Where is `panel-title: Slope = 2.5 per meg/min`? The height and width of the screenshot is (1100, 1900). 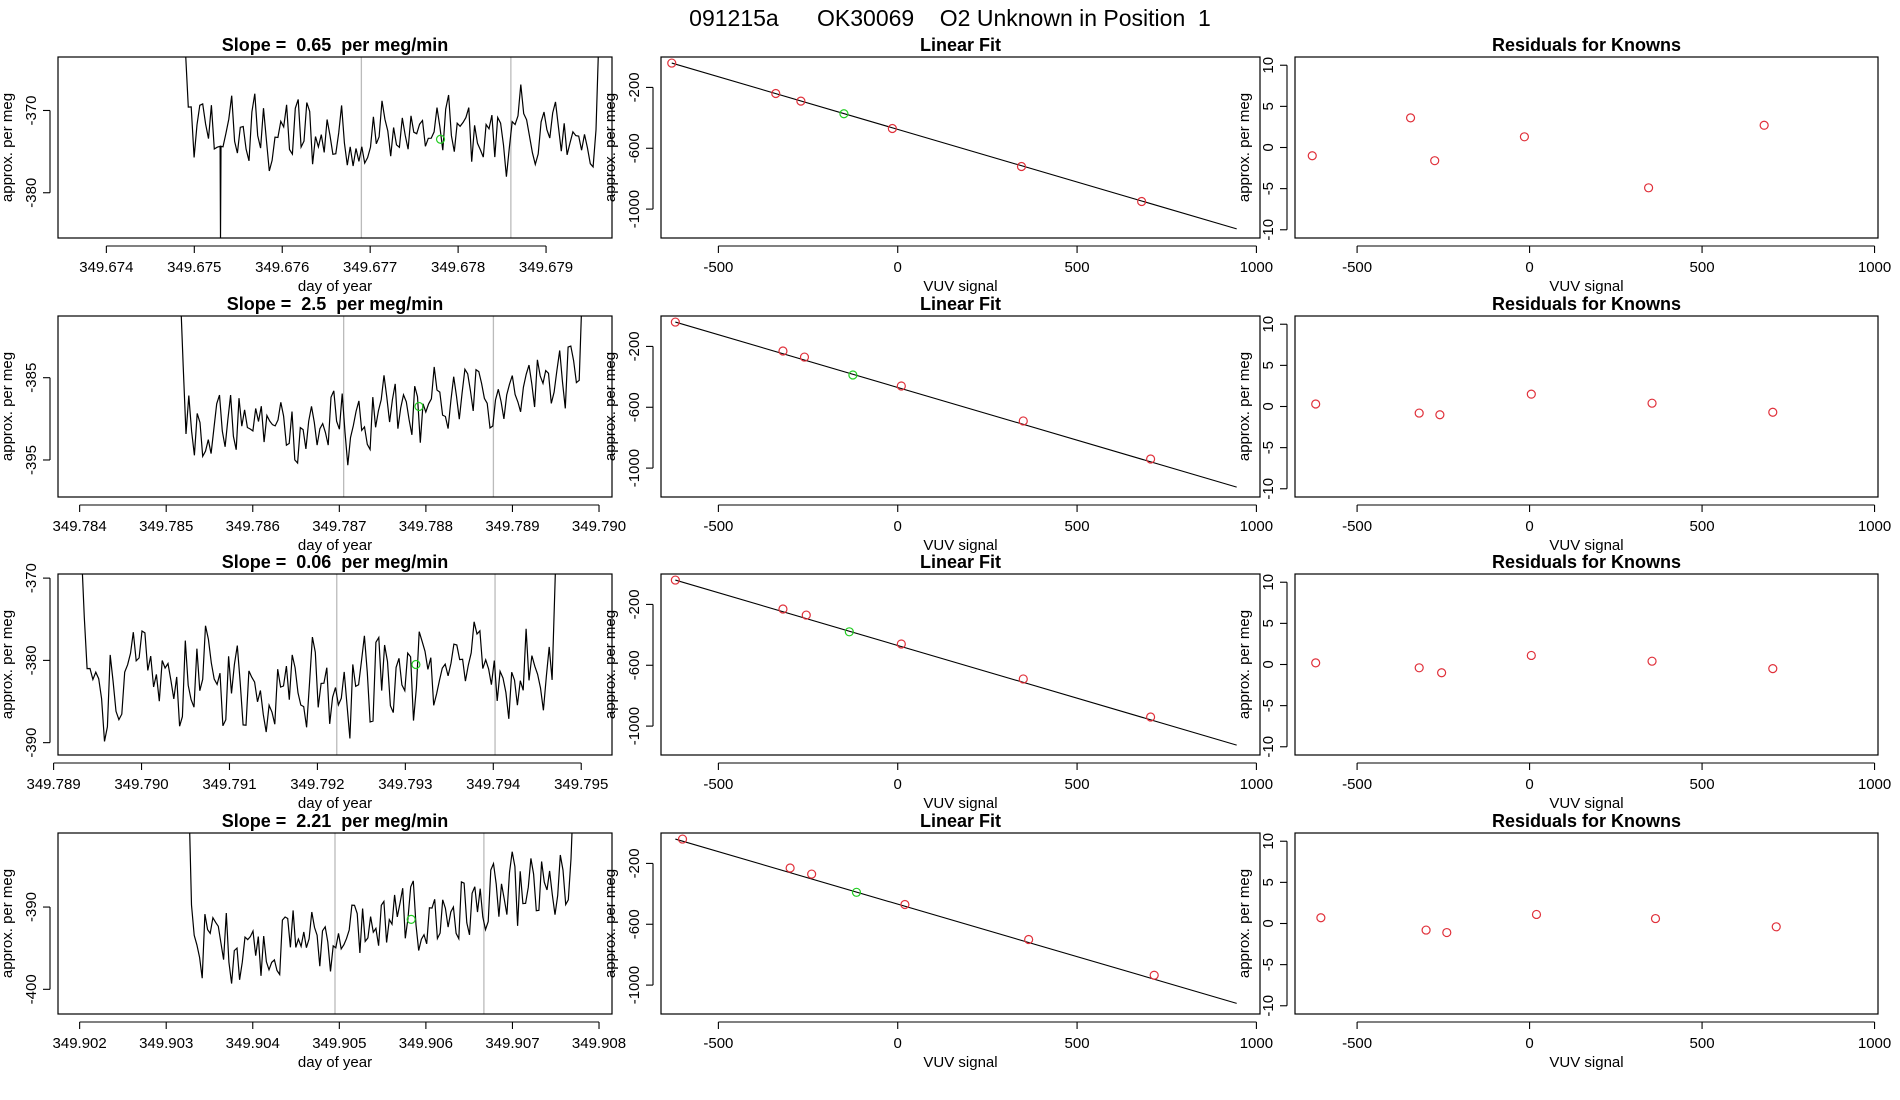
panel-title: Slope = 2.5 per meg/min is located at coordinates (335, 304).